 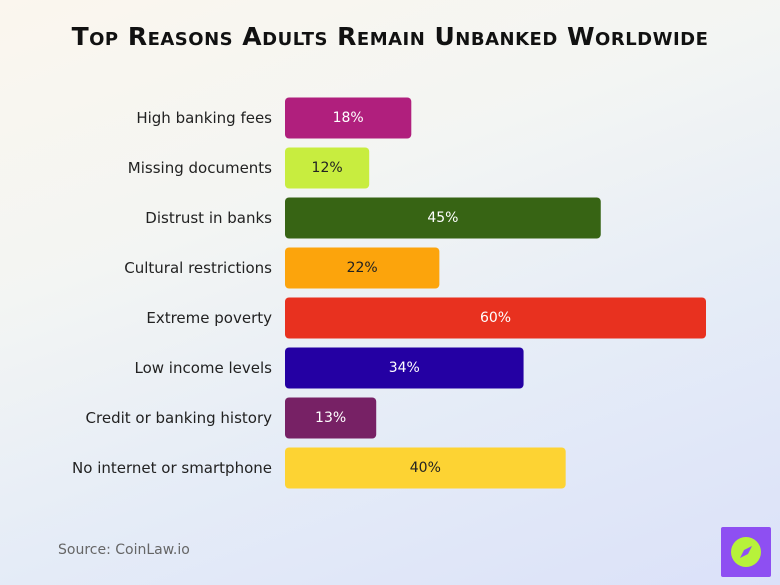 What do you see at coordinates (179, 418) in the screenshot?
I see `category-label: Credit or banking history` at bounding box center [179, 418].